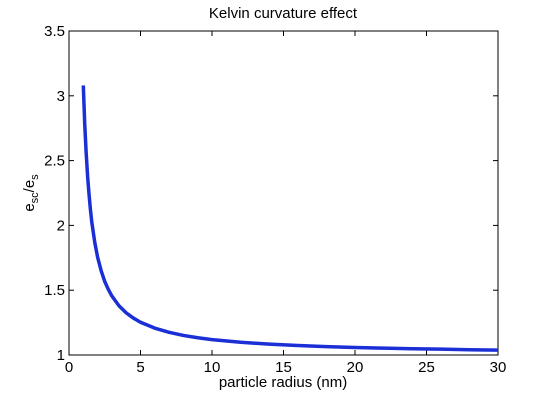 This screenshot has height=400, width=550. Describe the element at coordinates (29, 207) in the screenshot. I see `y-axis-label-base: e` at that location.